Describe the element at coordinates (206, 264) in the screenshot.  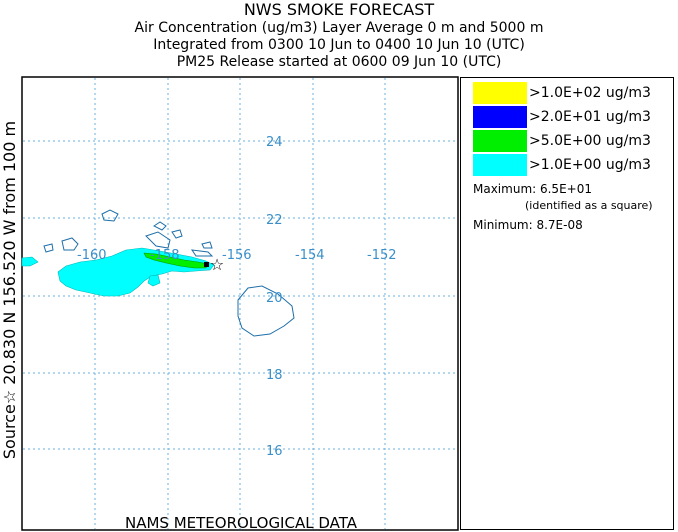
I see `maximum-square-marker` at that location.